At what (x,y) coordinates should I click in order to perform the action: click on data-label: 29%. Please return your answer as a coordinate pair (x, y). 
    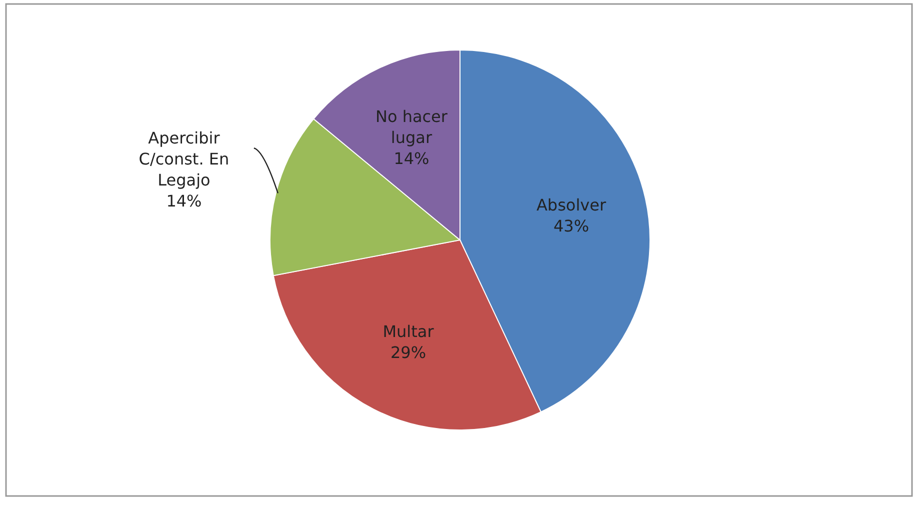
    Looking at the image, I should click on (408, 352).